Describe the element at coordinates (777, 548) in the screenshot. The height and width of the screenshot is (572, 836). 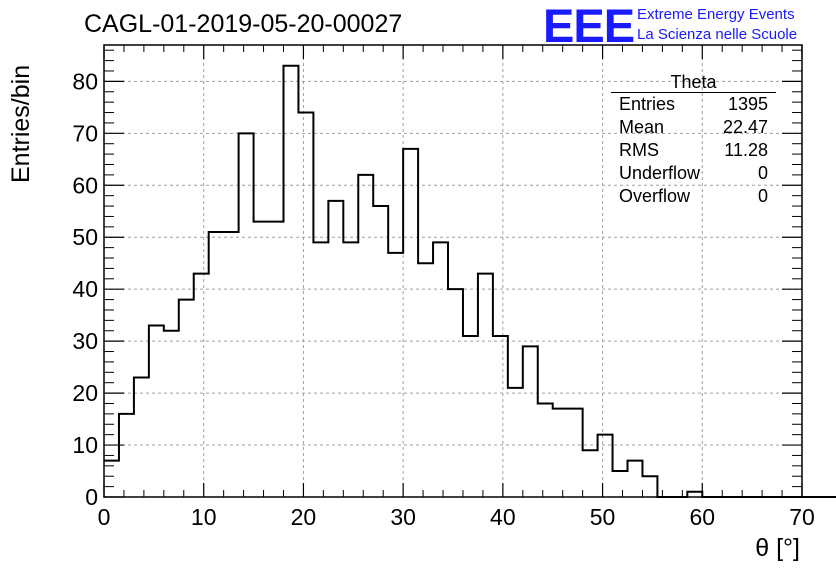
I see `x-axis-label: θ [°]` at that location.